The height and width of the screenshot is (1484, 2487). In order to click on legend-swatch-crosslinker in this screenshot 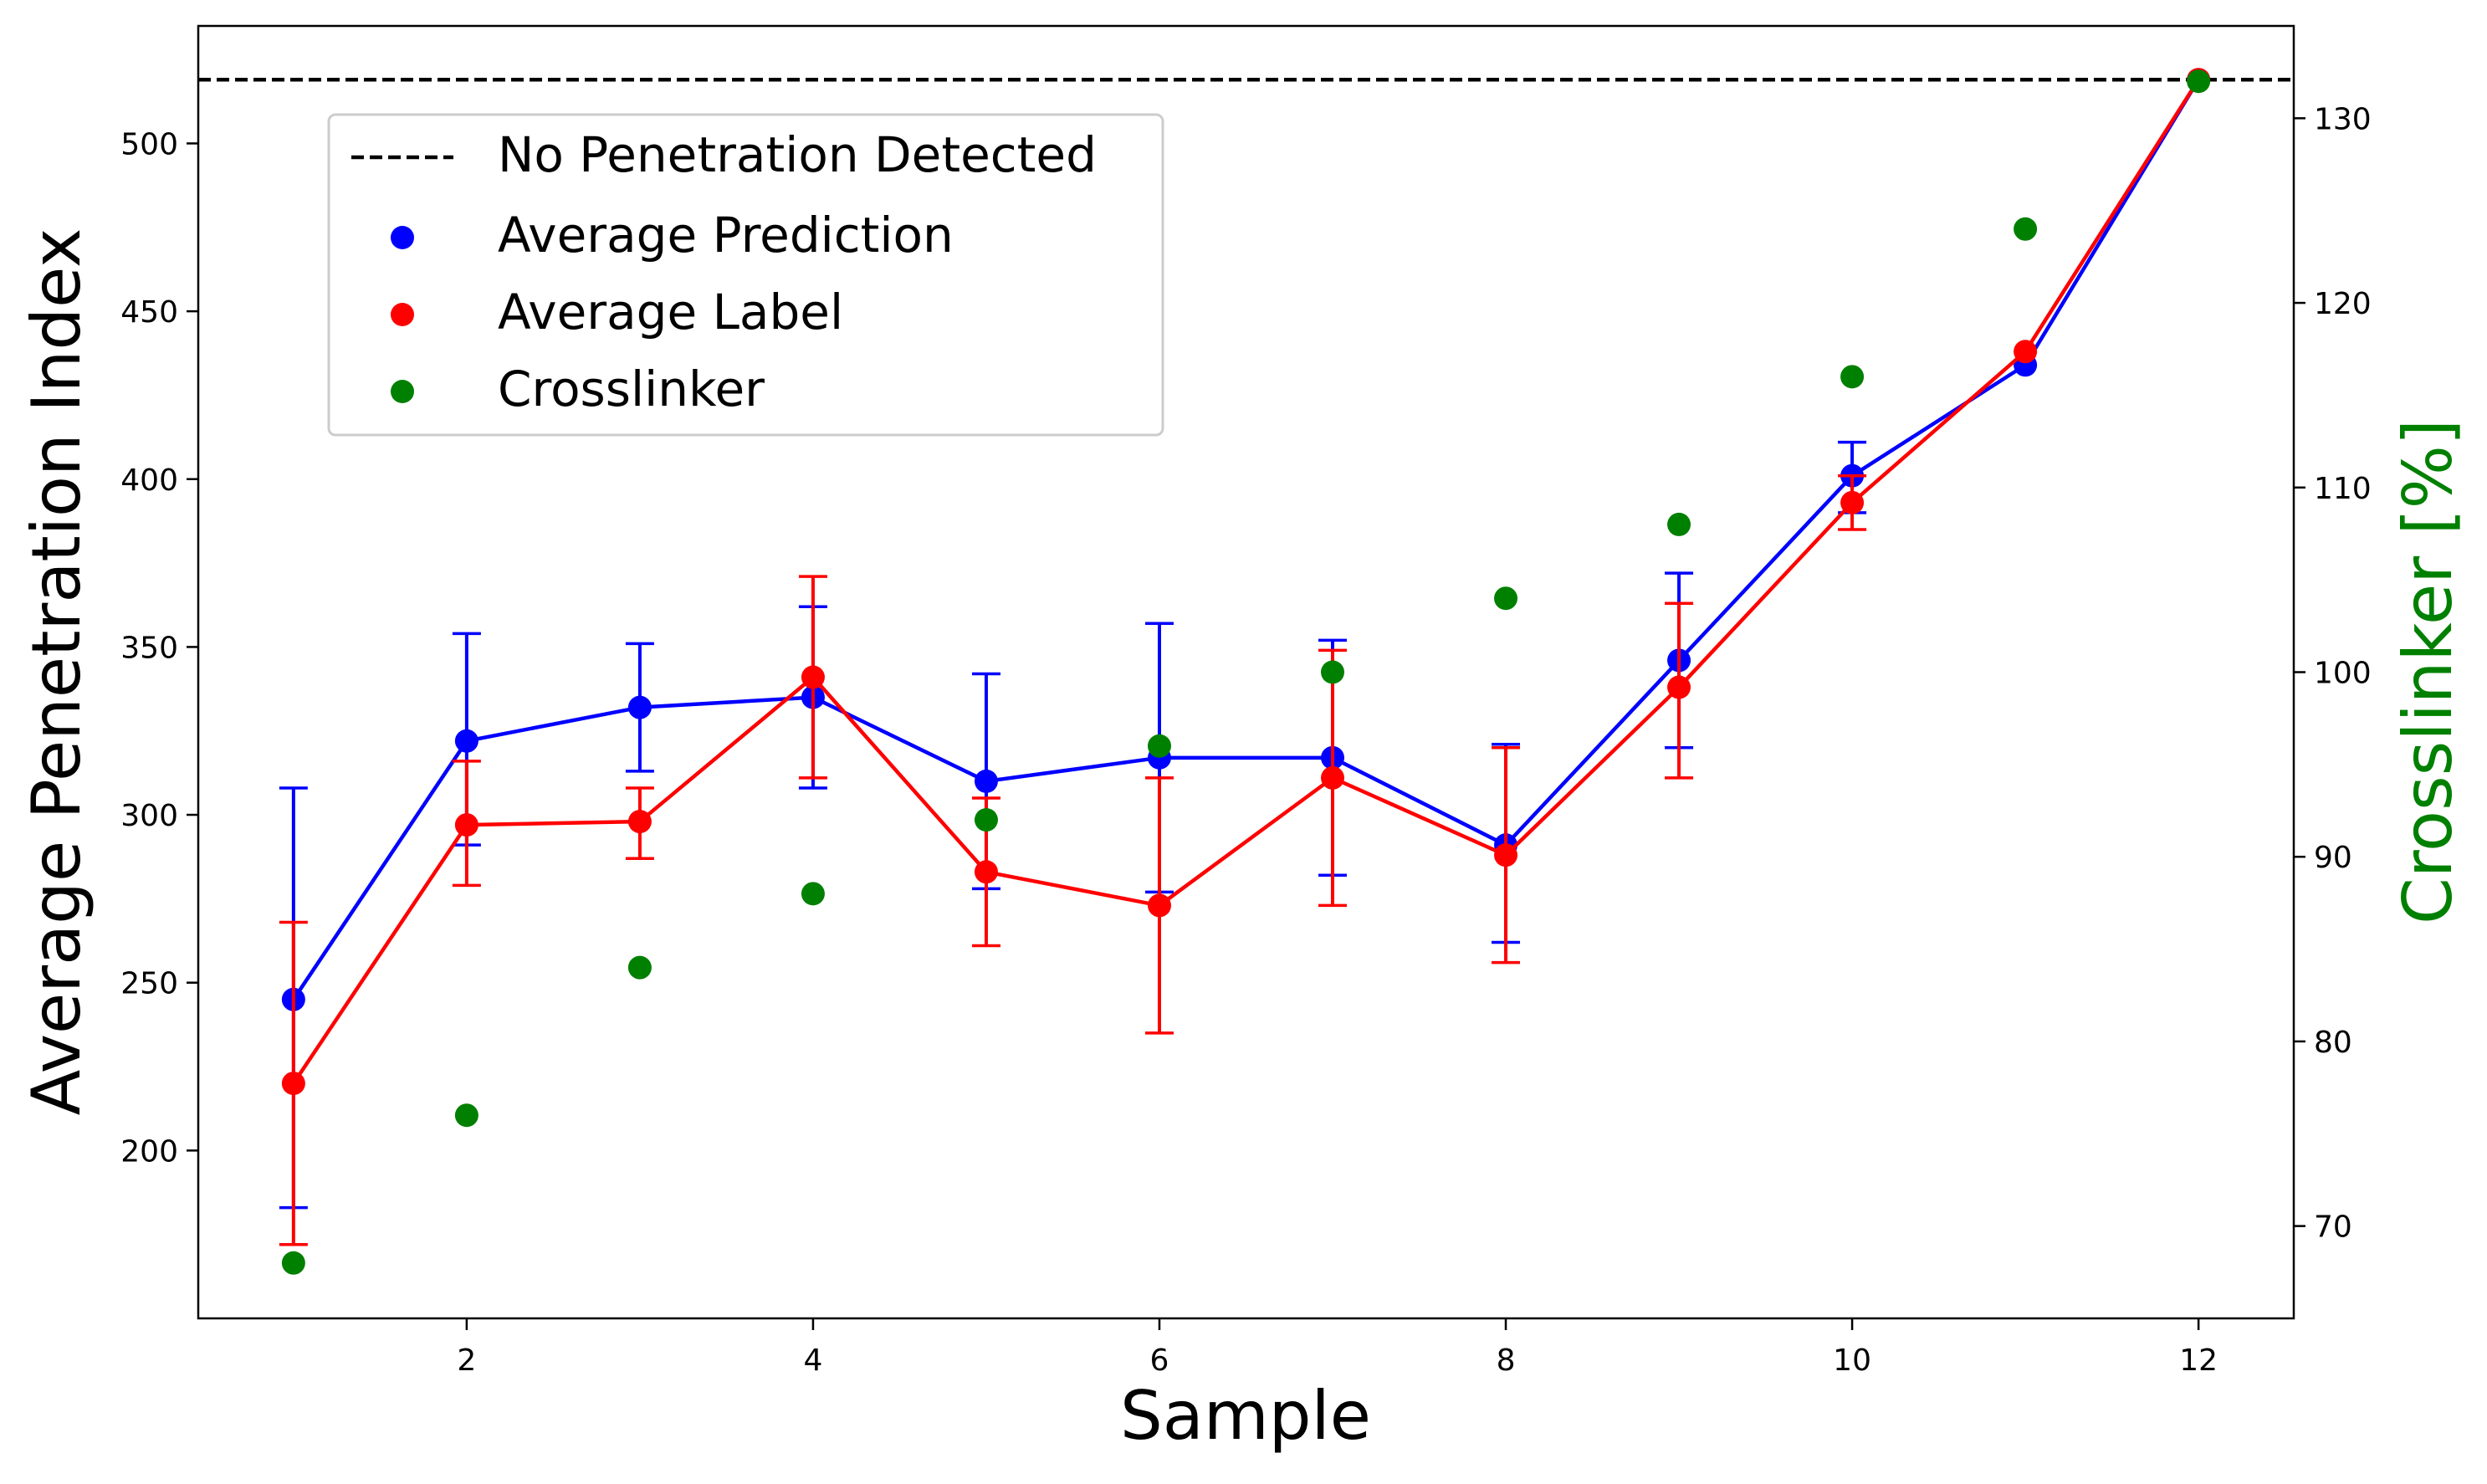, I will do `click(402, 391)`.